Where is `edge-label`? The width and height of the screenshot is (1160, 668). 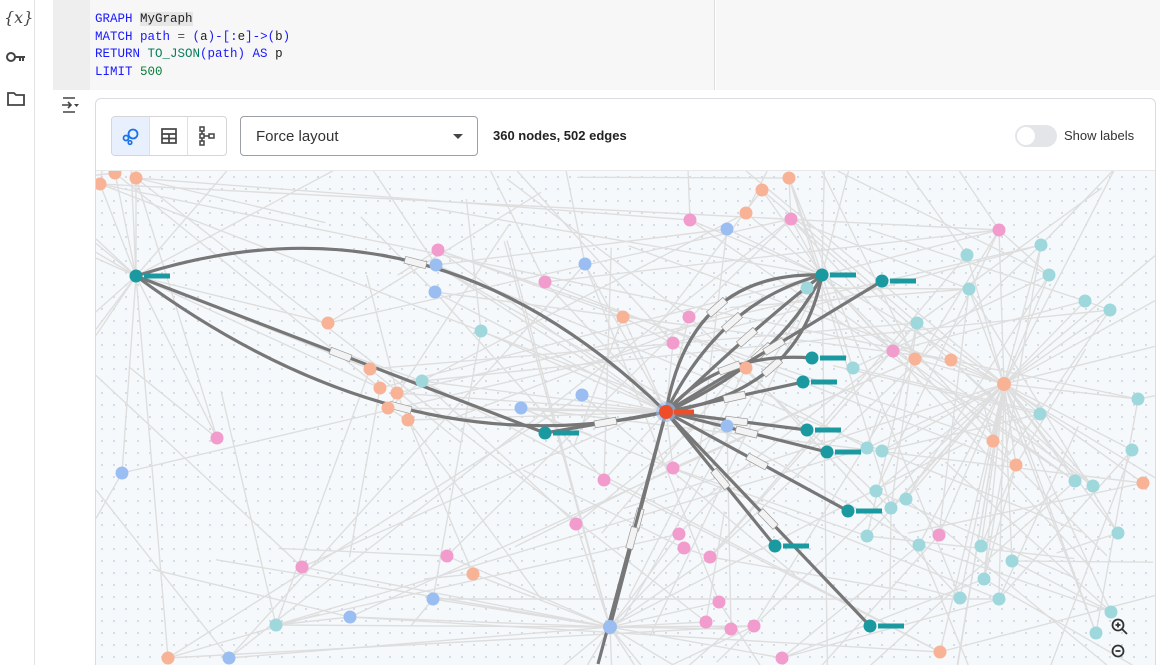 edge-label is located at coordinates (746, 432).